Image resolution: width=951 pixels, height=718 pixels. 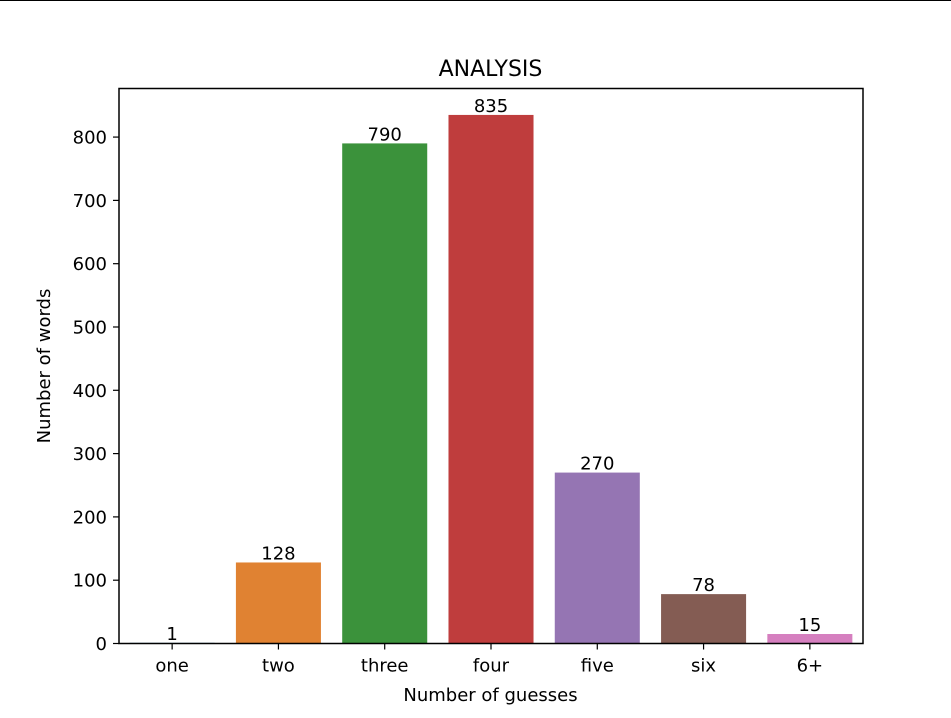 What do you see at coordinates (172, 666) in the screenshot?
I see `x-tick-label-one: one` at bounding box center [172, 666].